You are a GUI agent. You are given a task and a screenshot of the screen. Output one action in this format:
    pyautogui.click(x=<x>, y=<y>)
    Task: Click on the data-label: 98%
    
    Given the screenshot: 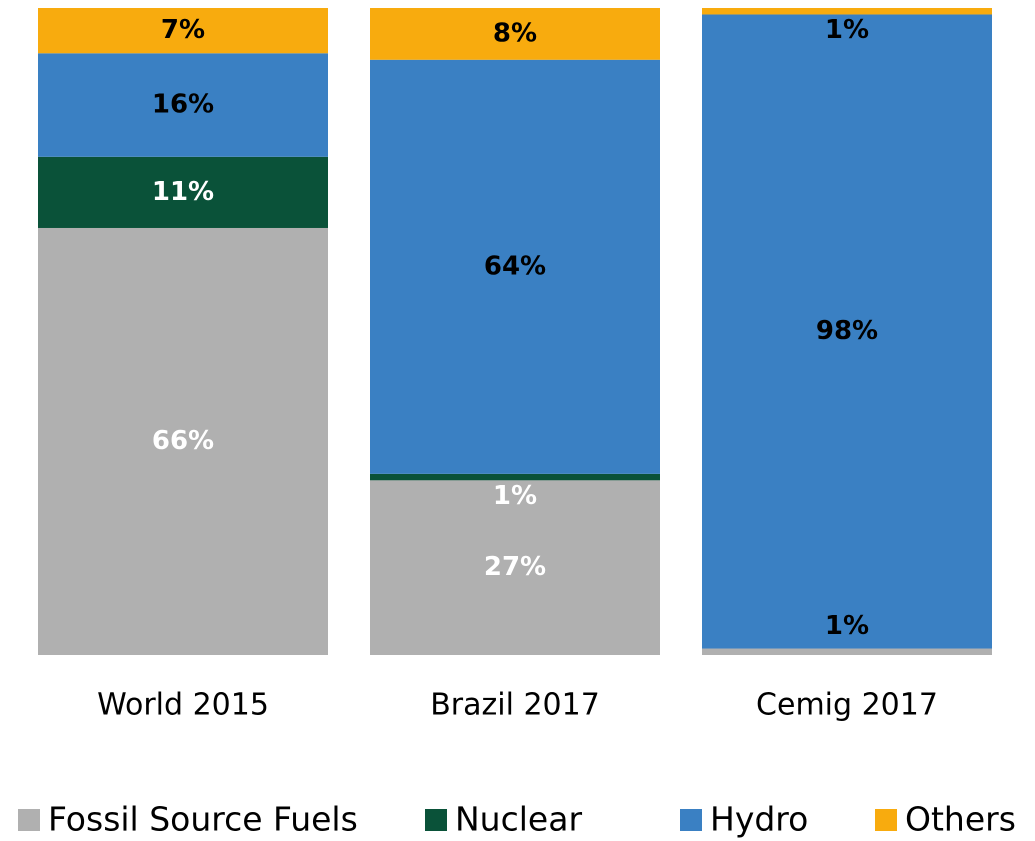 What is the action you would take?
    pyautogui.click(x=847, y=331)
    